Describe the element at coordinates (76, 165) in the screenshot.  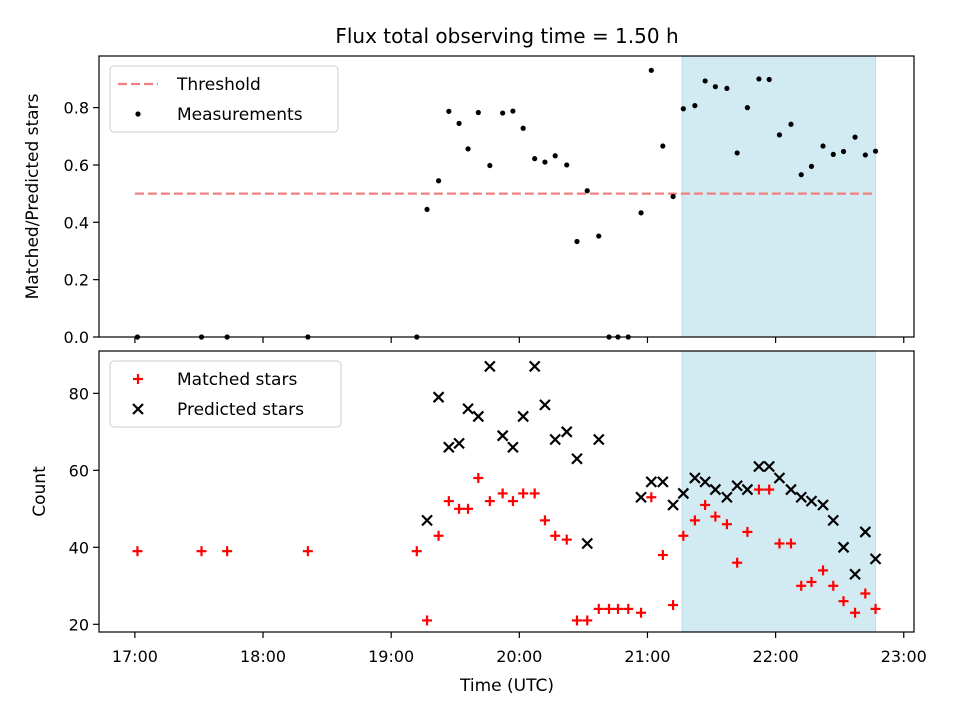
I see `y-tick-label: 0.6` at that location.